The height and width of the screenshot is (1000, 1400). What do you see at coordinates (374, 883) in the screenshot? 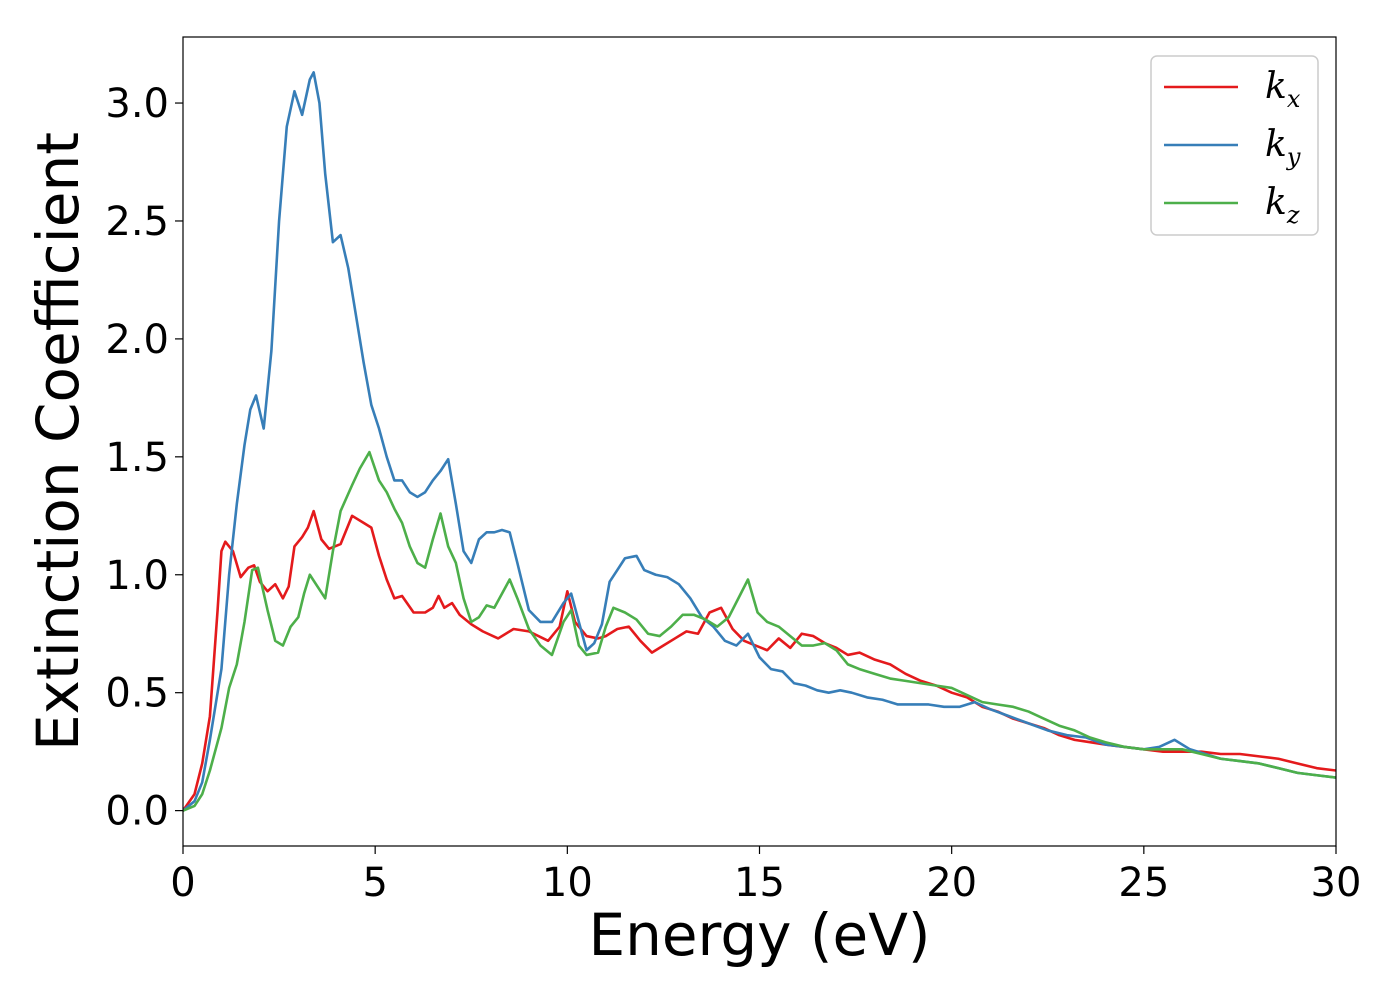
I see `x-tick-label: 5` at bounding box center [374, 883].